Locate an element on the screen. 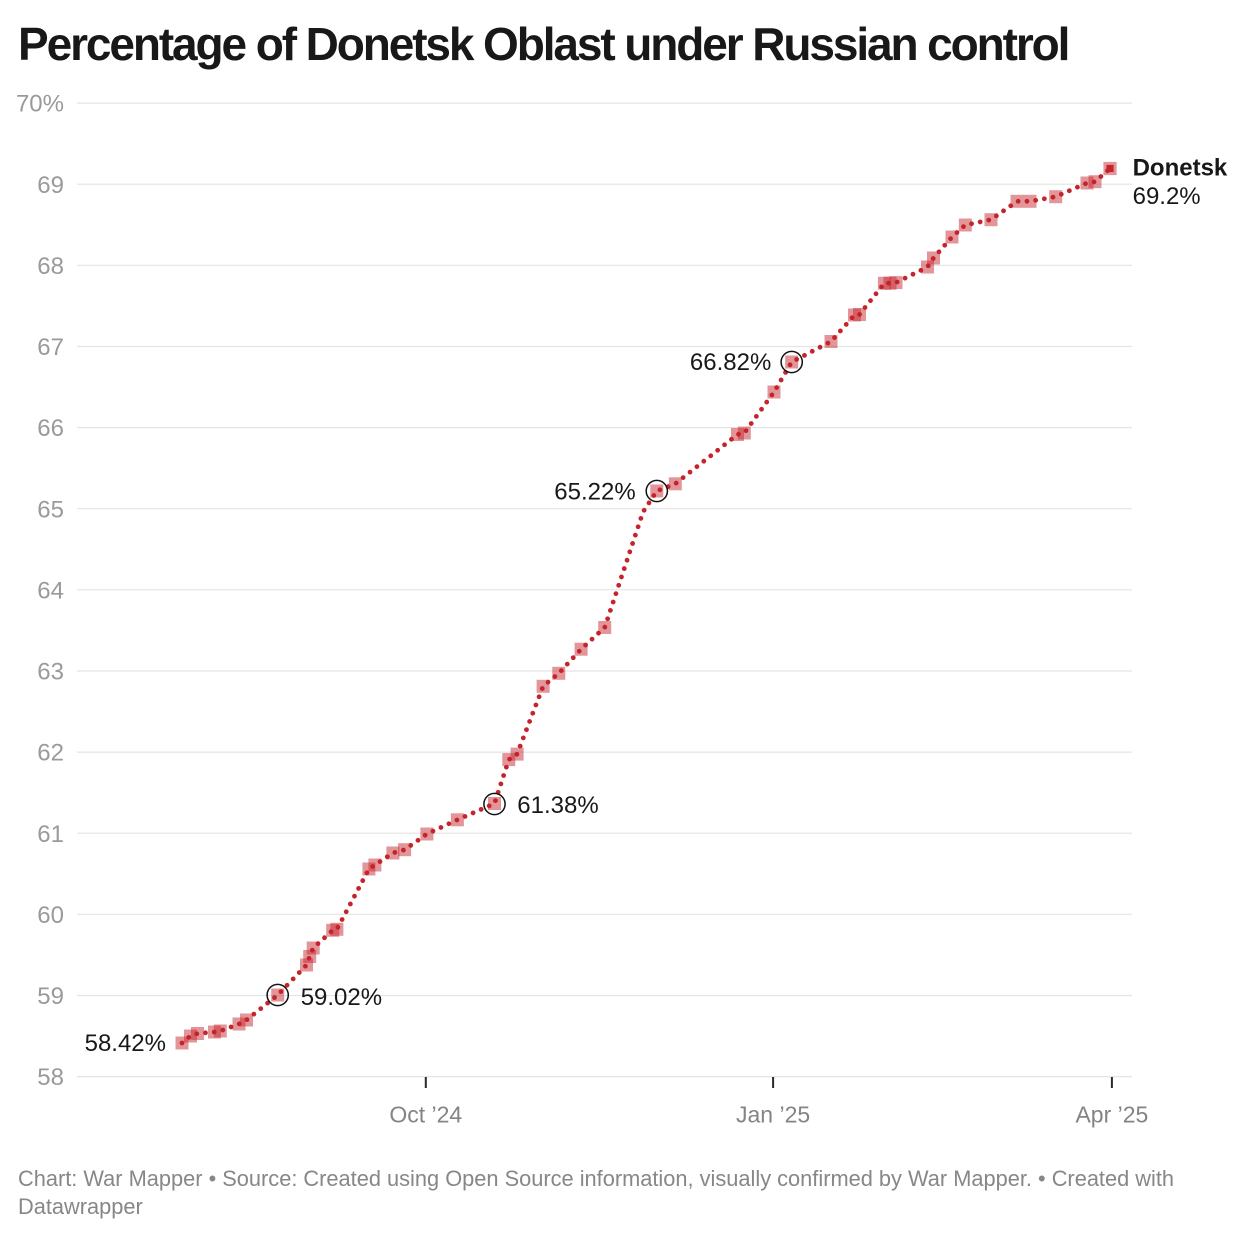  svg-text: 62 is located at coordinates (50, 753).